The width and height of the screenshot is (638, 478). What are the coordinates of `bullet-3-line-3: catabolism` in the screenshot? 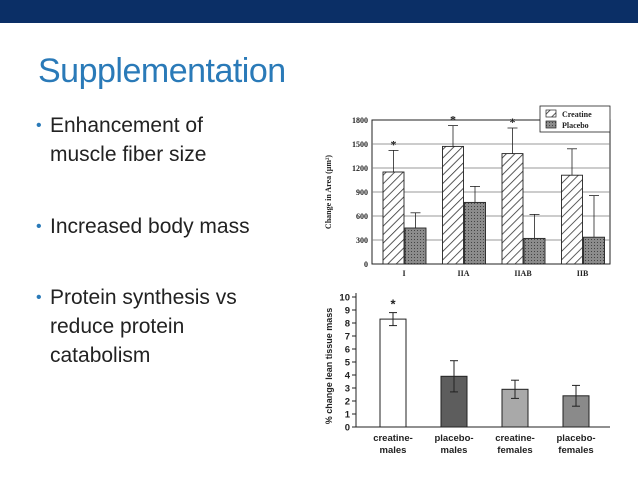 It's located at (100, 355).